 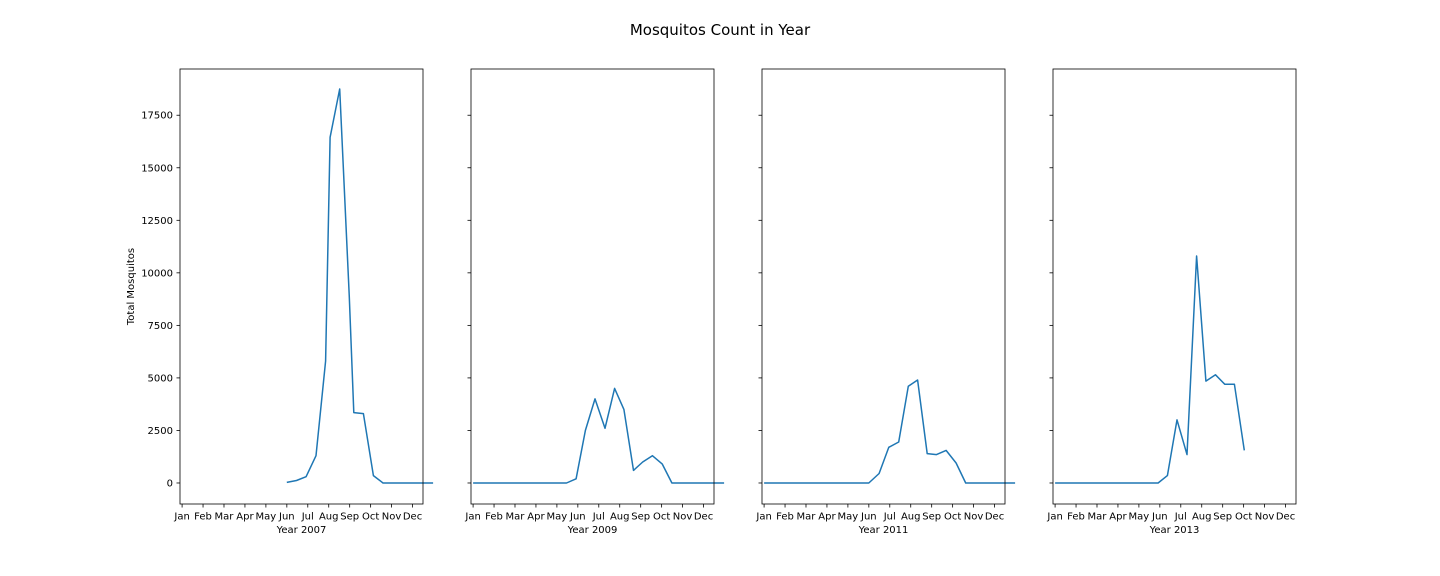 I want to click on x-axis-label: Year 2007, so click(x=301, y=530).